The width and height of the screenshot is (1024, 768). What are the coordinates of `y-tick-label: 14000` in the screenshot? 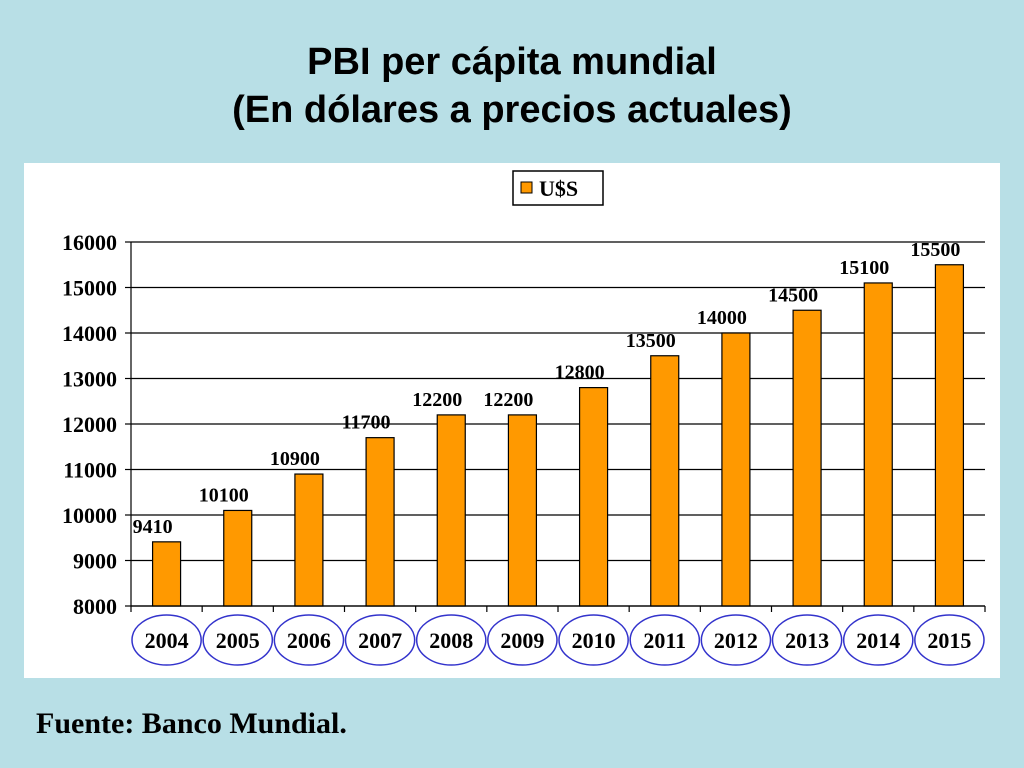 It's located at (89, 333).